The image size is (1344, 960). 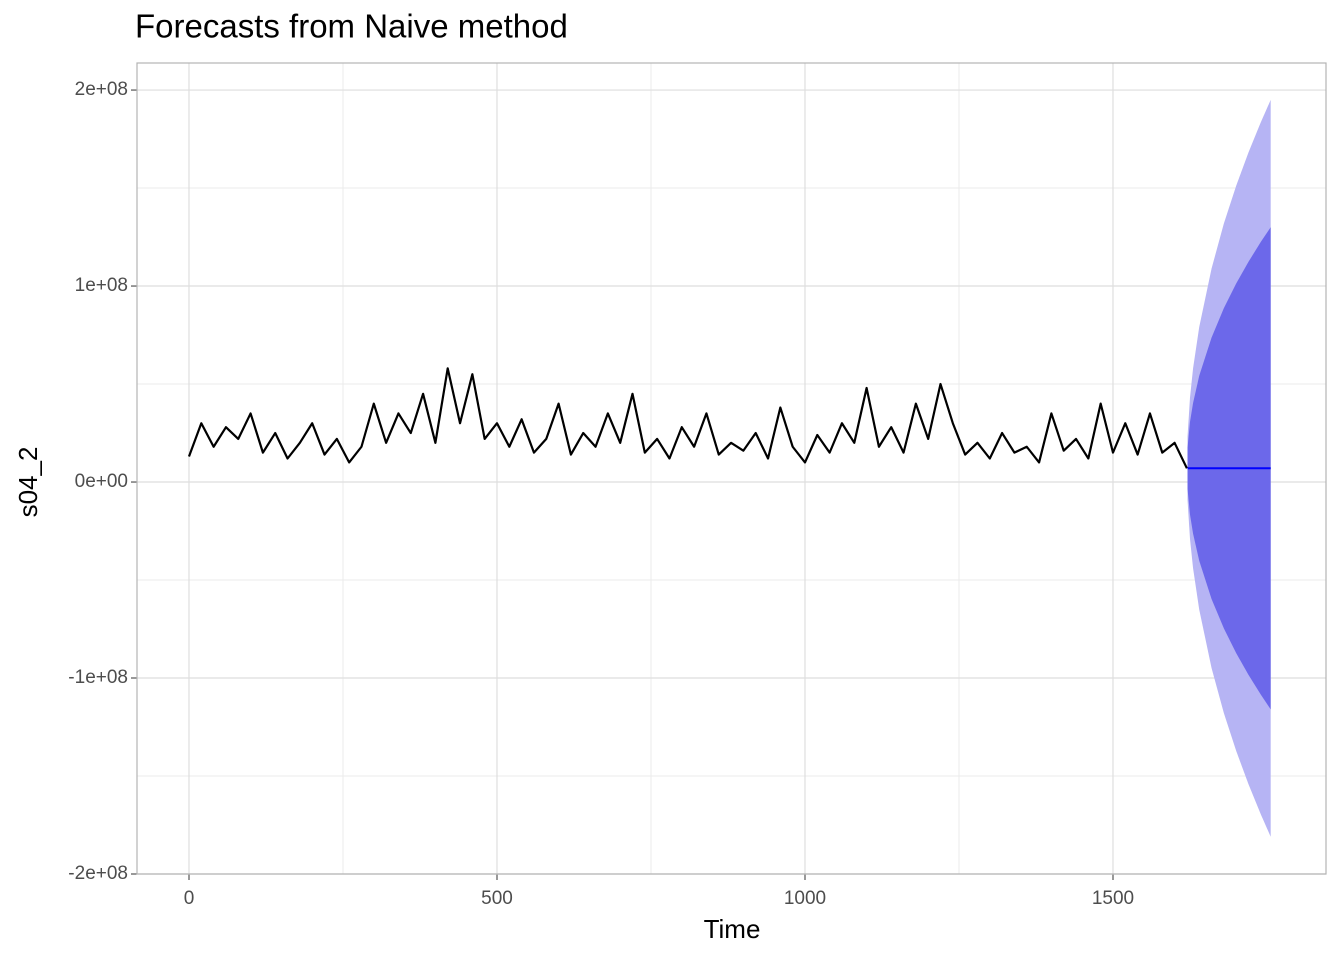 What do you see at coordinates (98, 677) in the screenshot?
I see `y-tick-label: -1e+08` at bounding box center [98, 677].